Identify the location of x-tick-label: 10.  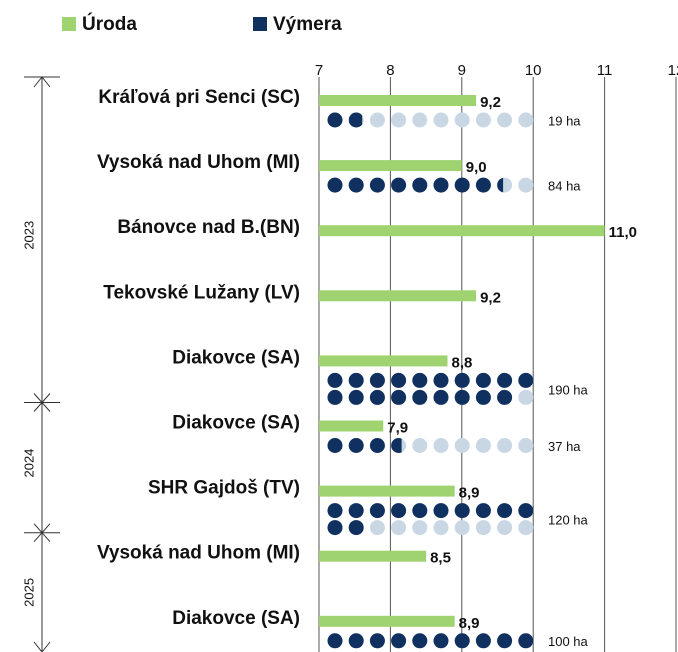
(533, 70).